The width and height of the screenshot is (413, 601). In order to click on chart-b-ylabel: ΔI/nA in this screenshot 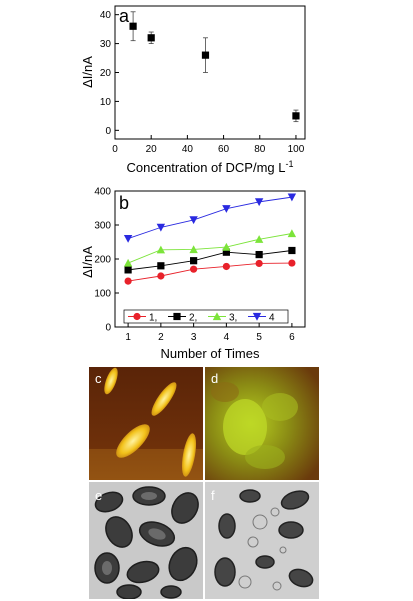, I will do `click(87, 262)`.